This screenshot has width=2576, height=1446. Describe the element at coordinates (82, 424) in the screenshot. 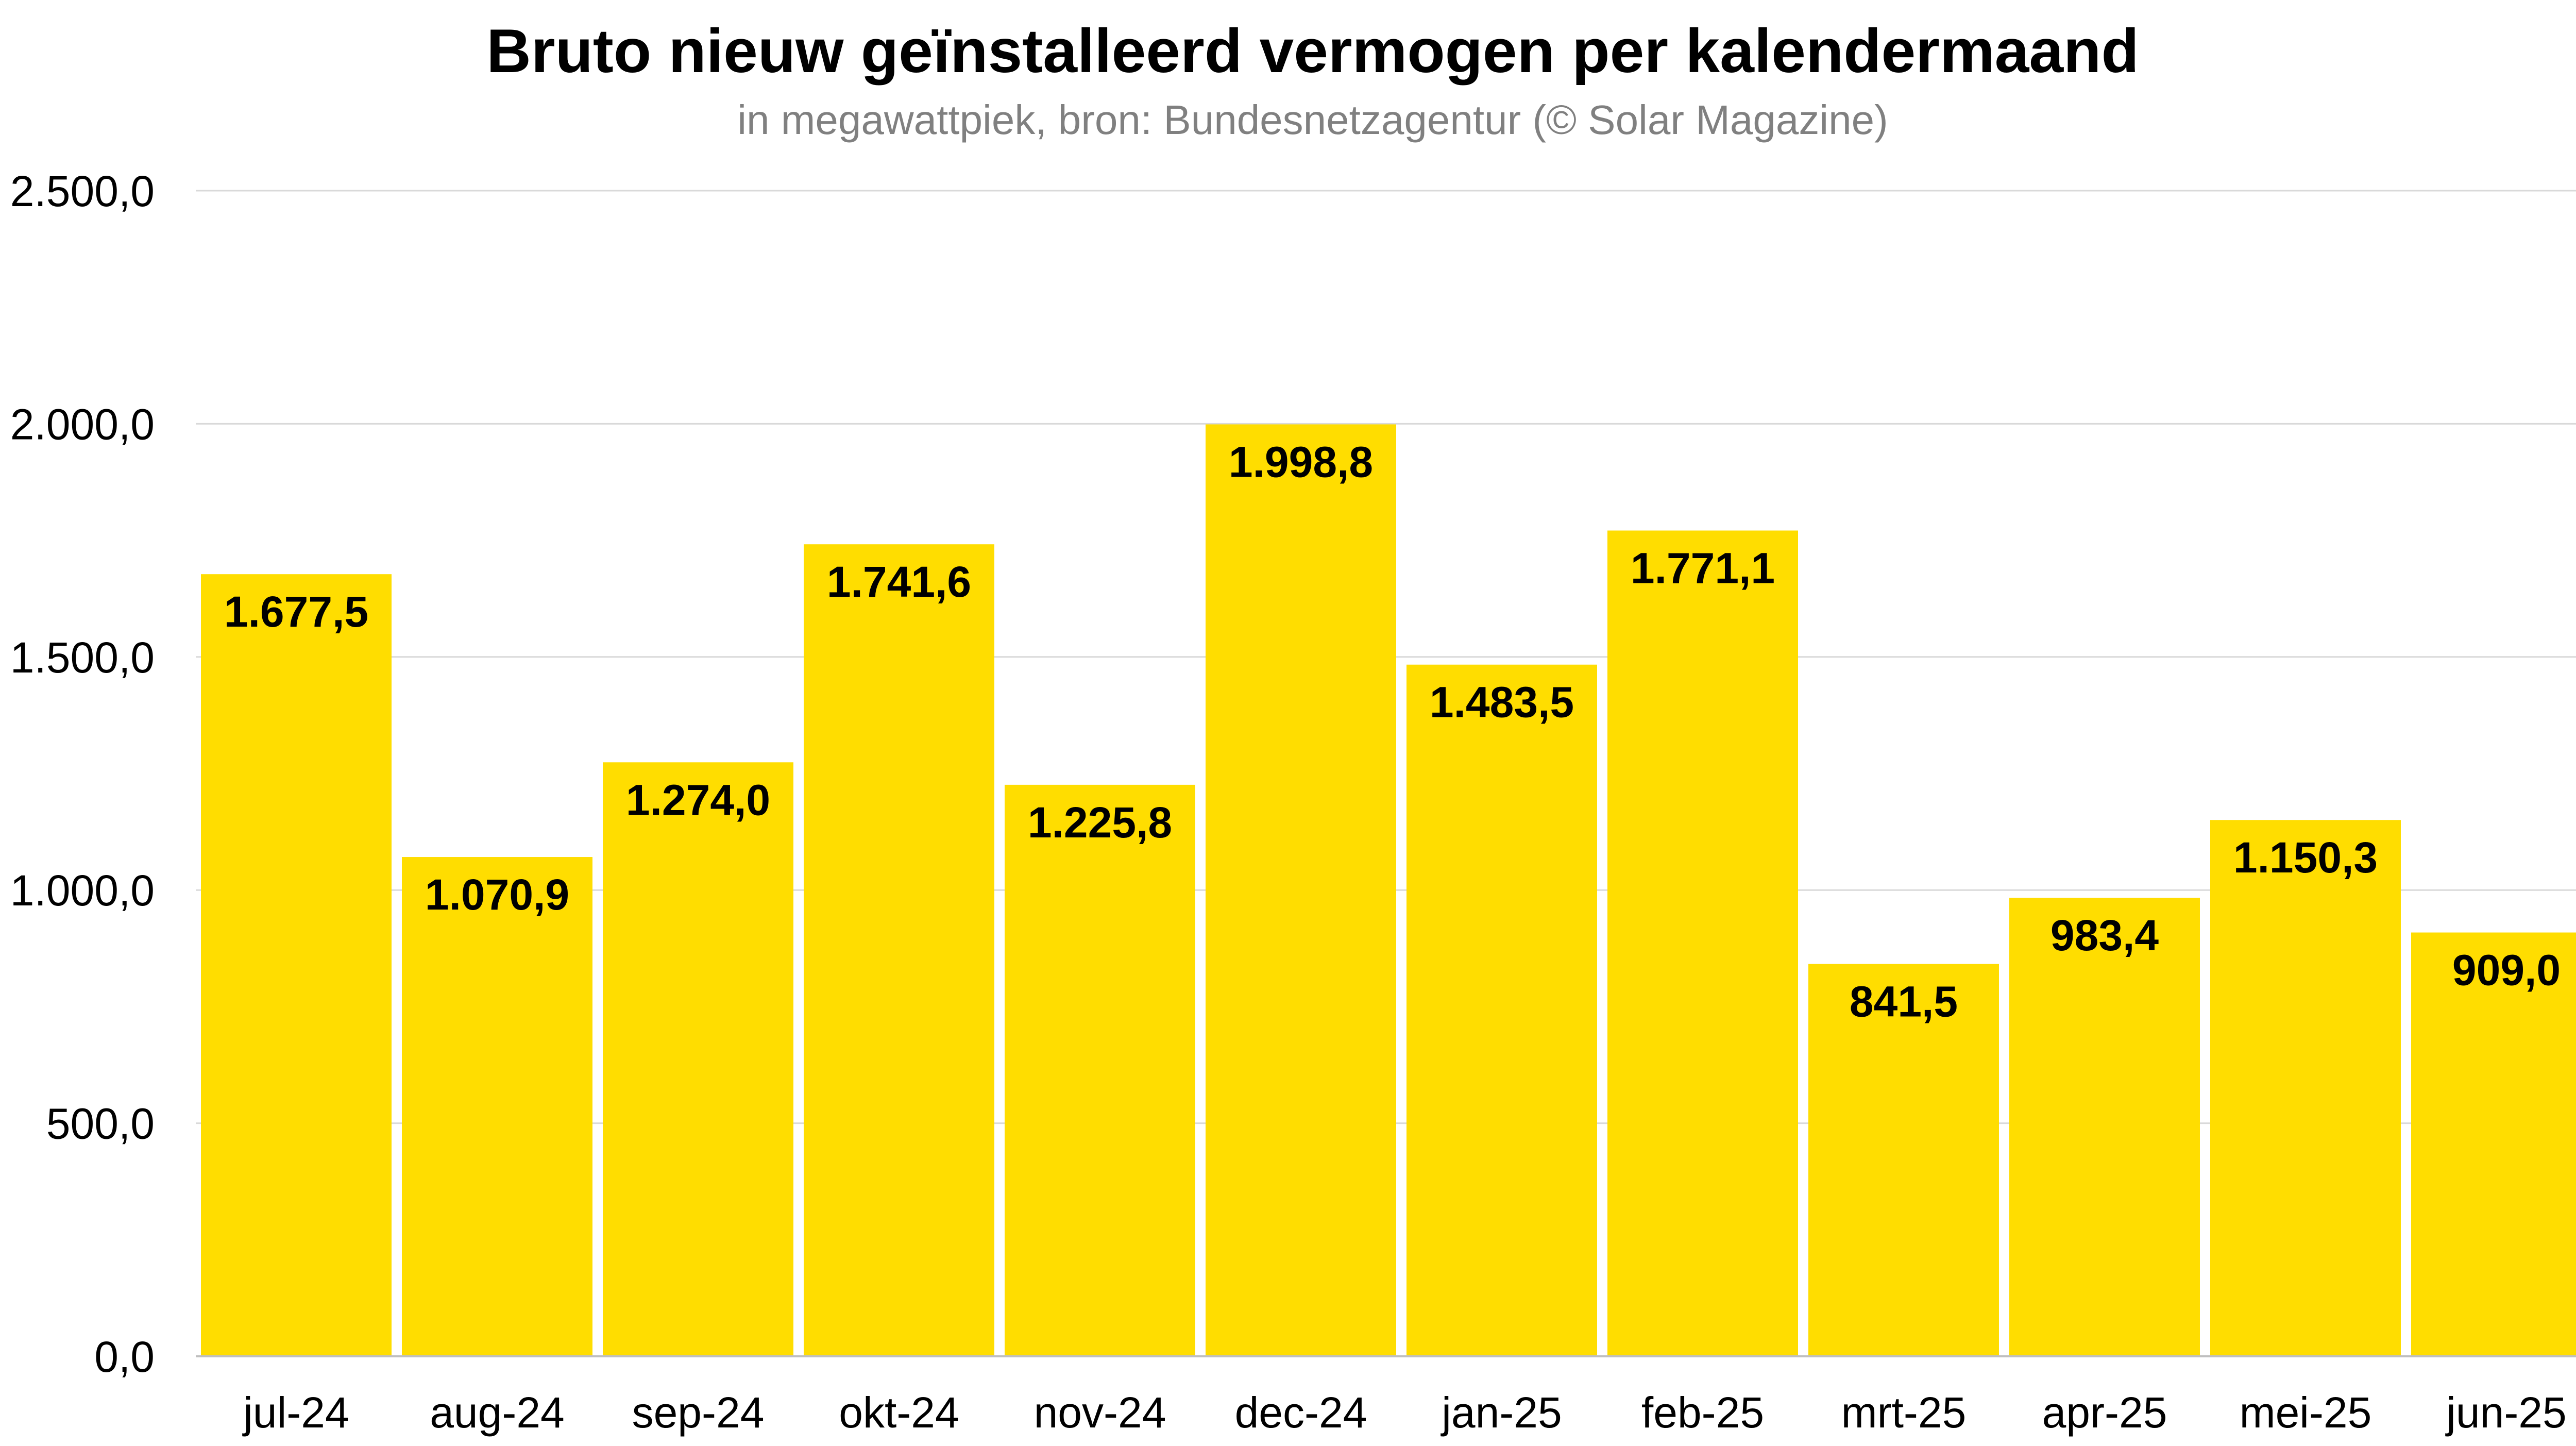

I see `y-tick-label: 2.000,0` at that location.